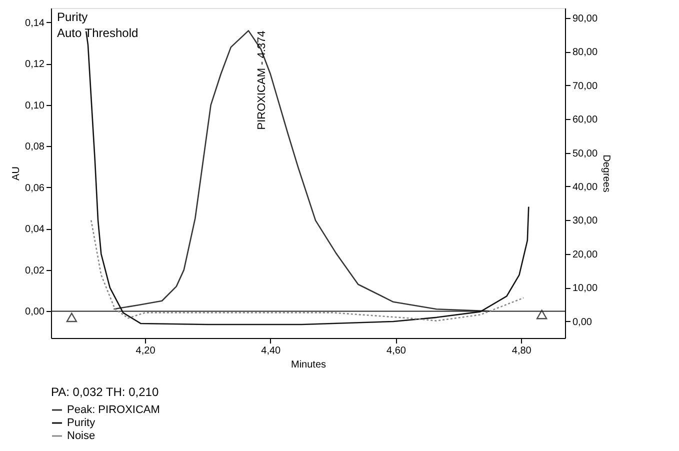 Image resolution: width=679 pixels, height=451 pixels. What do you see at coordinates (585, 120) in the screenshot?
I see `y2-tick-label: 60,00` at bounding box center [585, 120].